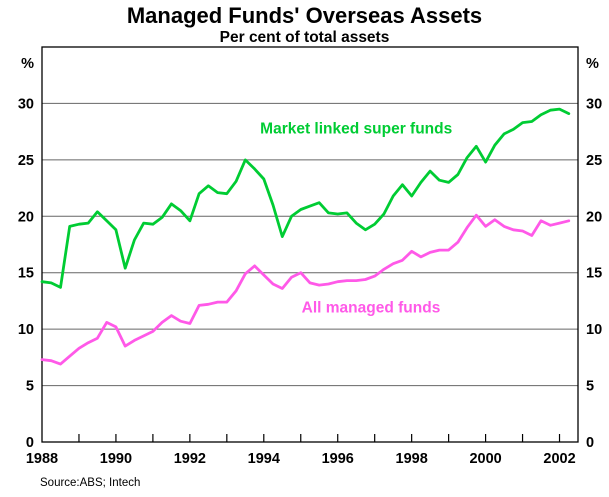 This screenshot has width=609, height=497. What do you see at coordinates (592, 64) in the screenshot?
I see `y-axis-unit-right: %` at bounding box center [592, 64].